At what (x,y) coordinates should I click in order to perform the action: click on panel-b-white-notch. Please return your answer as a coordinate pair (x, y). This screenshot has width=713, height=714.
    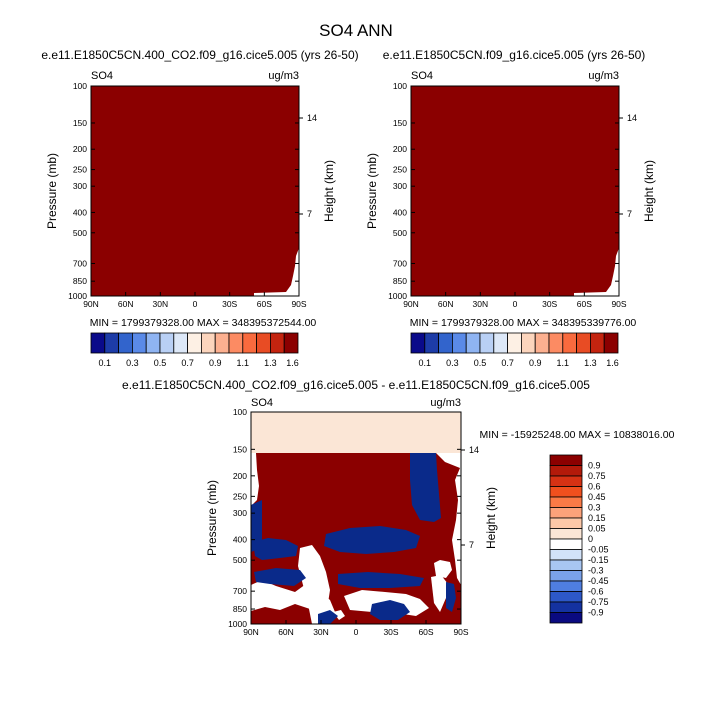
    Looking at the image, I should click on (596, 272).